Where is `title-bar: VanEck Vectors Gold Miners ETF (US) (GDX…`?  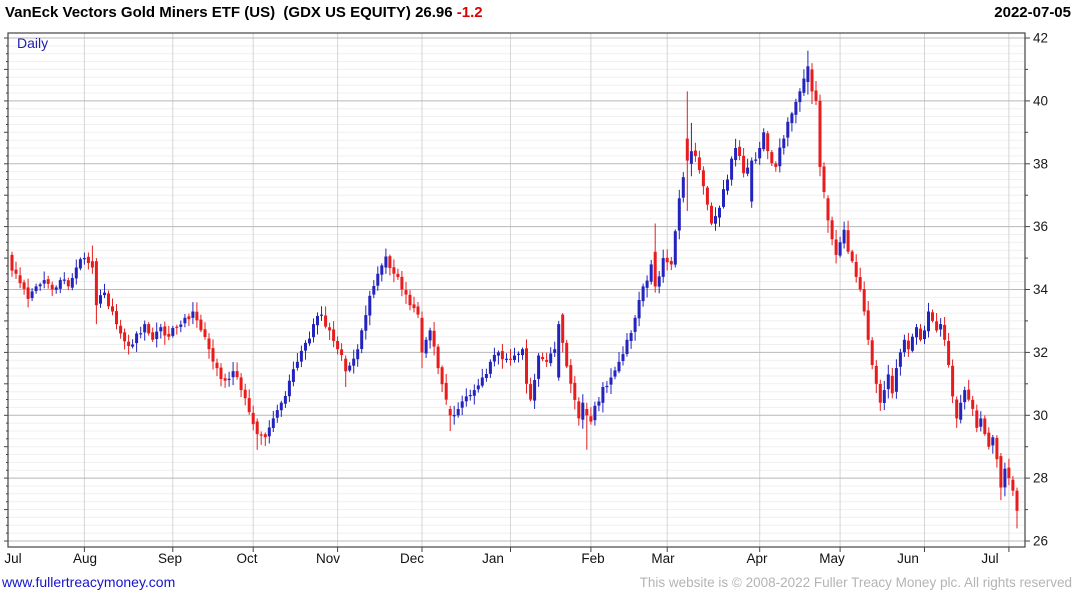 title-bar: VanEck Vectors Gold Miners ETF (US) (GDX… is located at coordinates (537, 13).